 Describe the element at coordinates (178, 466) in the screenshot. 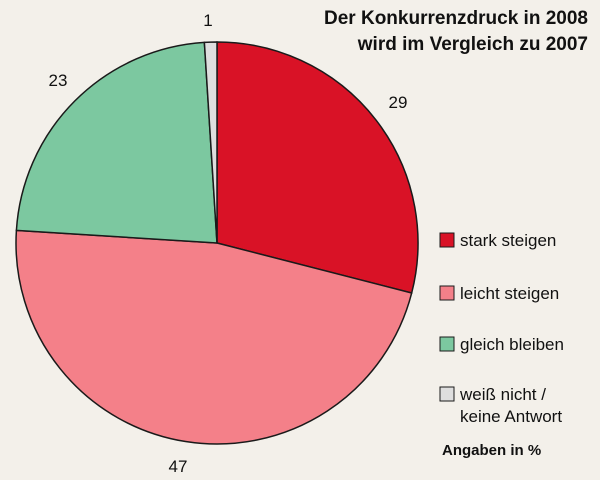

I see `value-label-leicht-steigen: 47` at that location.